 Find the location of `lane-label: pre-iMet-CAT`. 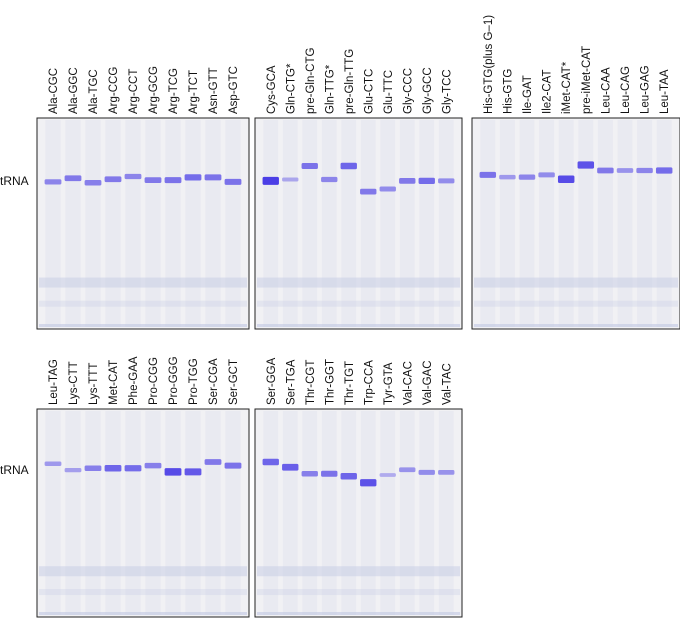

lane-label: pre-iMet-CAT is located at coordinates (587, 80).